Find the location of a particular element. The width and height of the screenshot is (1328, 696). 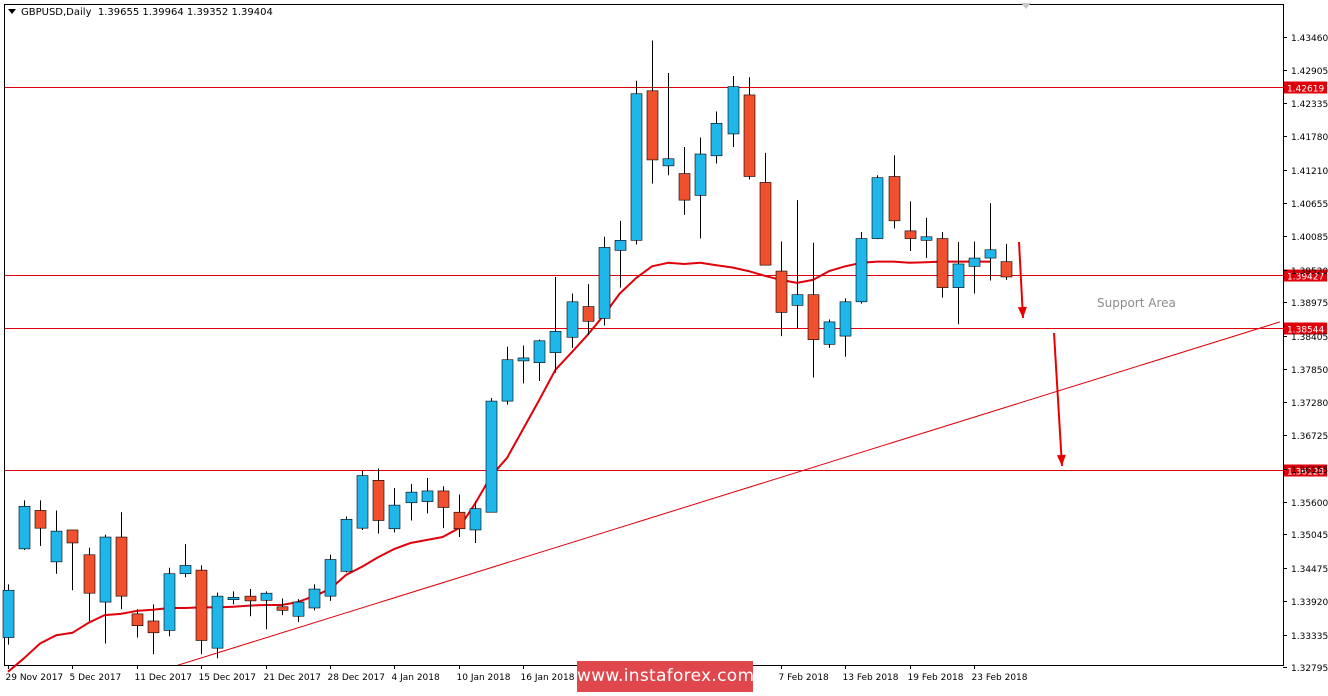

y-tick-label-15: 1.35045 is located at coordinates (1309, 536).